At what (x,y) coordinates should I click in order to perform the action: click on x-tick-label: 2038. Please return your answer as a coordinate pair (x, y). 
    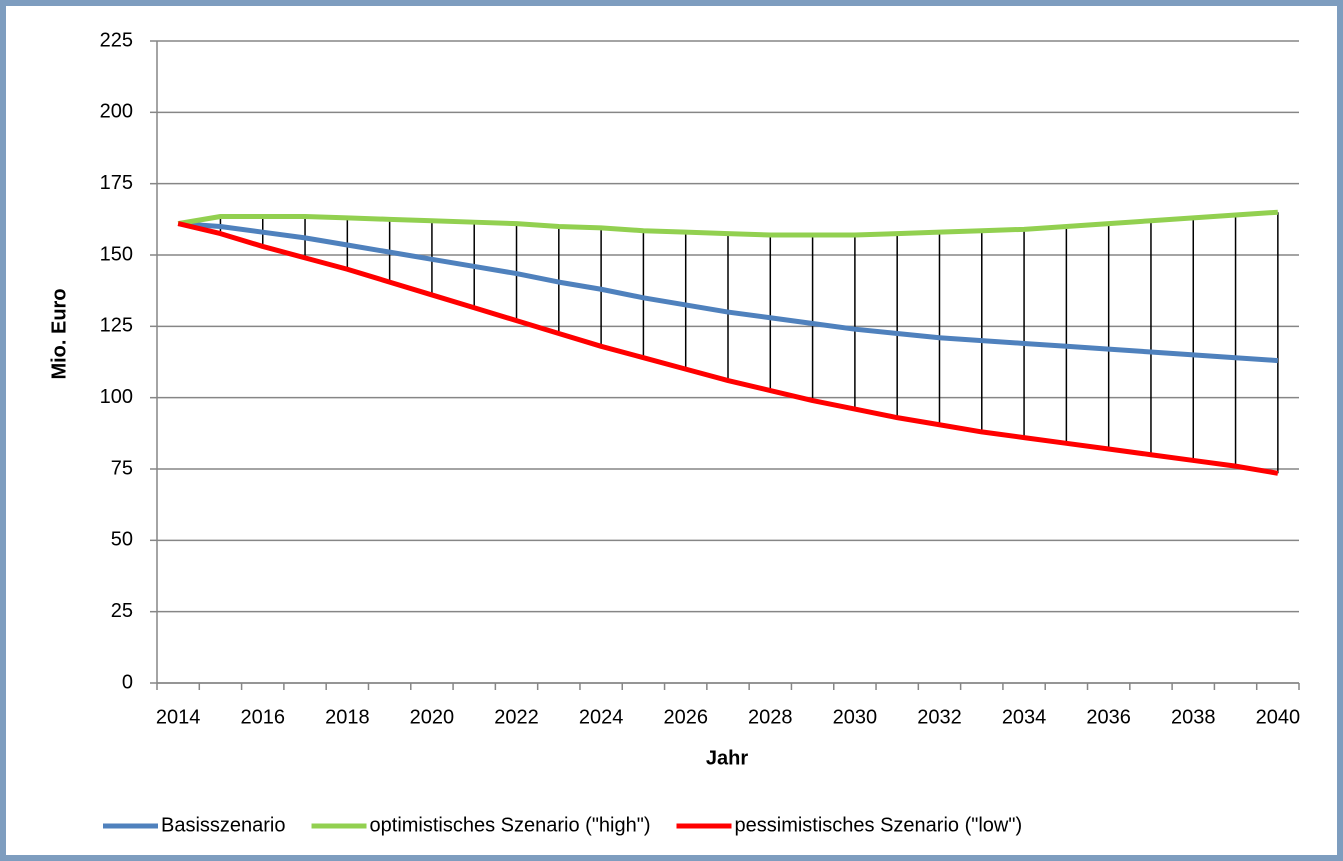
    Looking at the image, I should click on (1193, 717).